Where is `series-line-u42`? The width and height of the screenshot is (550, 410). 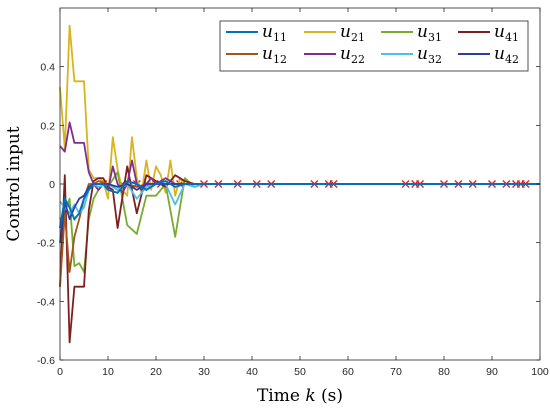 series-line-u42 is located at coordinates (299, 213).